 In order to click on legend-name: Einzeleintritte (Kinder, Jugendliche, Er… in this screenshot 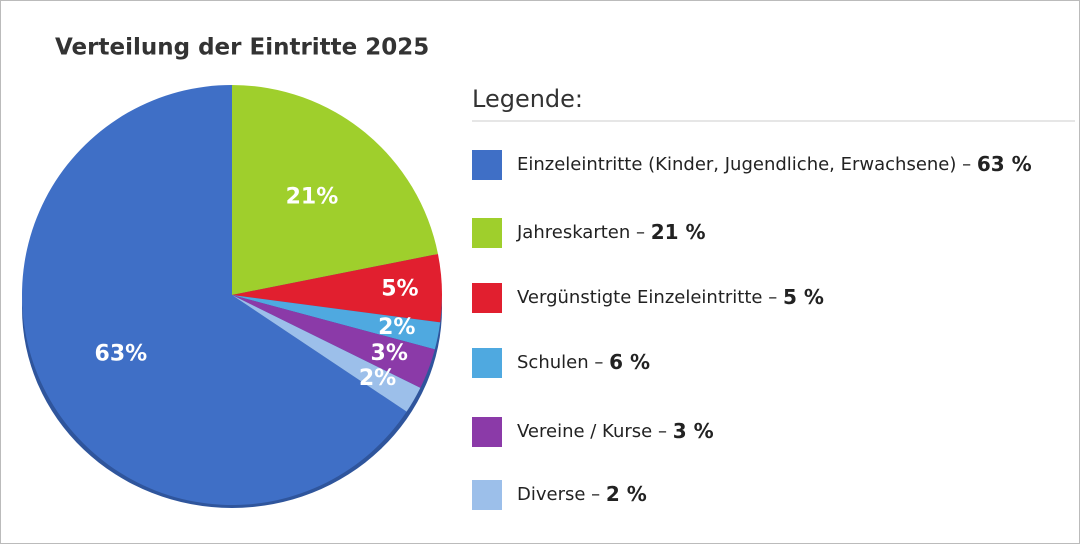, I will do `click(736, 164)`.